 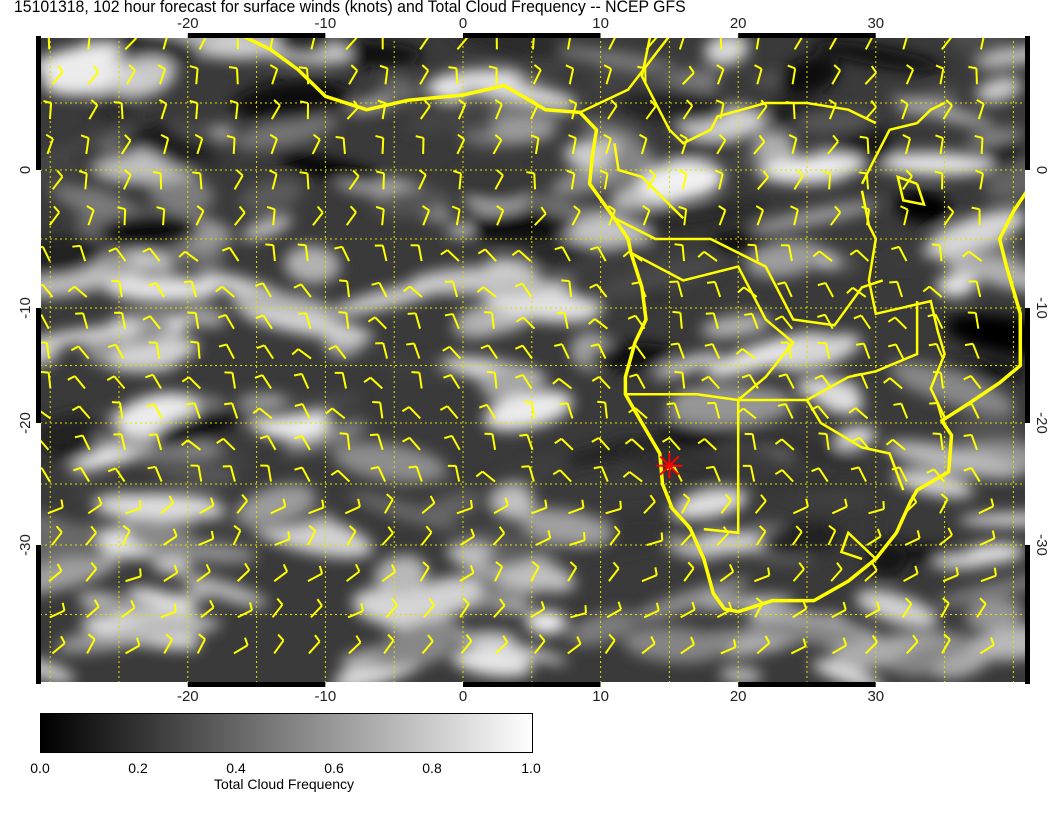 What do you see at coordinates (710, 326) in the screenshot?
I see `country-border` at bounding box center [710, 326].